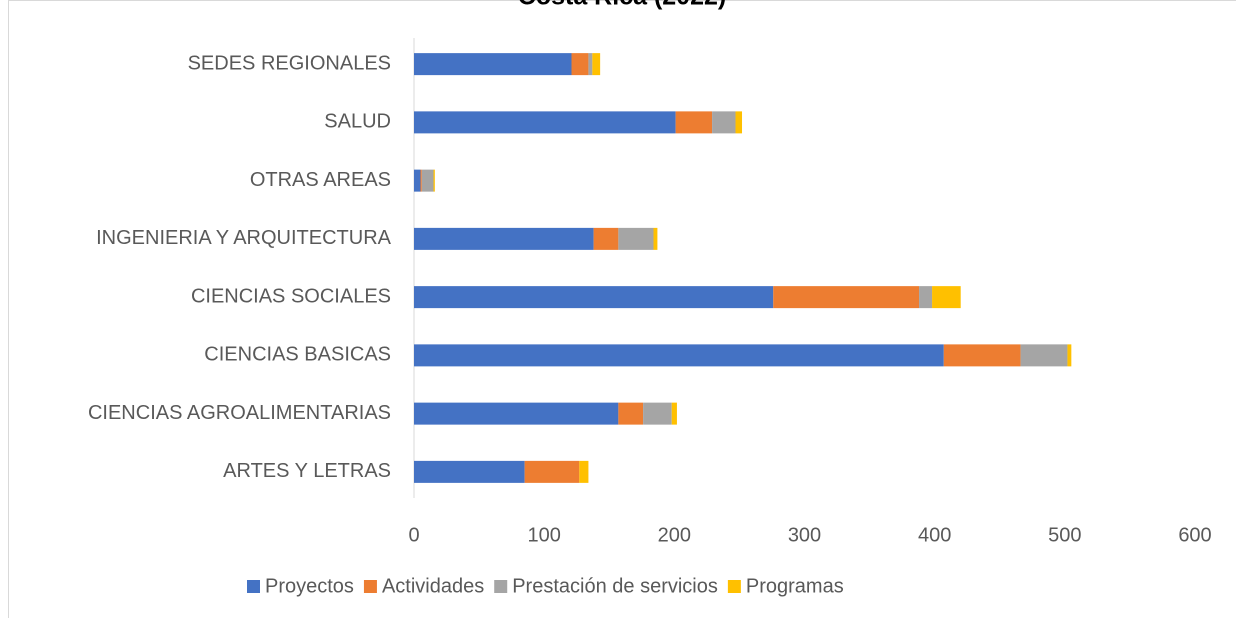 The height and width of the screenshot is (618, 1236). What do you see at coordinates (795, 586) in the screenshot?
I see `legend-label: Programas` at bounding box center [795, 586].